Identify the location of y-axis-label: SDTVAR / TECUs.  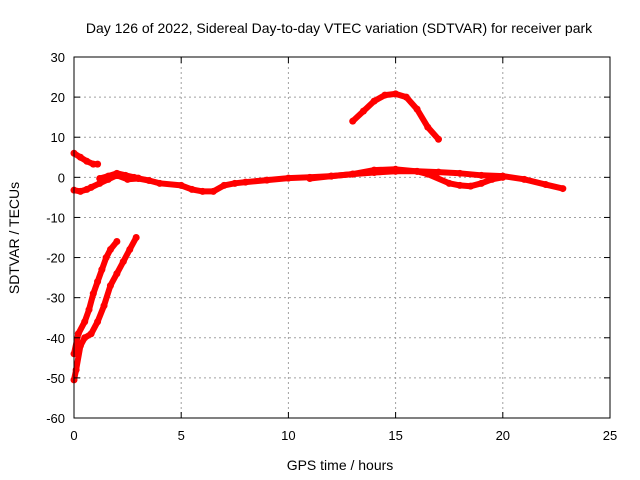
(14, 238).